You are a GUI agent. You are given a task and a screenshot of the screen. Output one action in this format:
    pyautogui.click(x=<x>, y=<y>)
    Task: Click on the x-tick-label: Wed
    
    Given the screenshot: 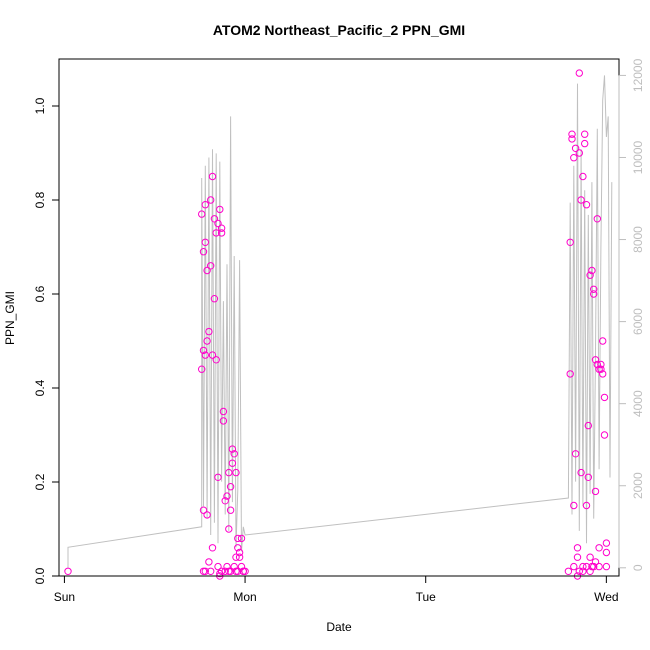 What is the action you would take?
    pyautogui.click(x=606, y=597)
    